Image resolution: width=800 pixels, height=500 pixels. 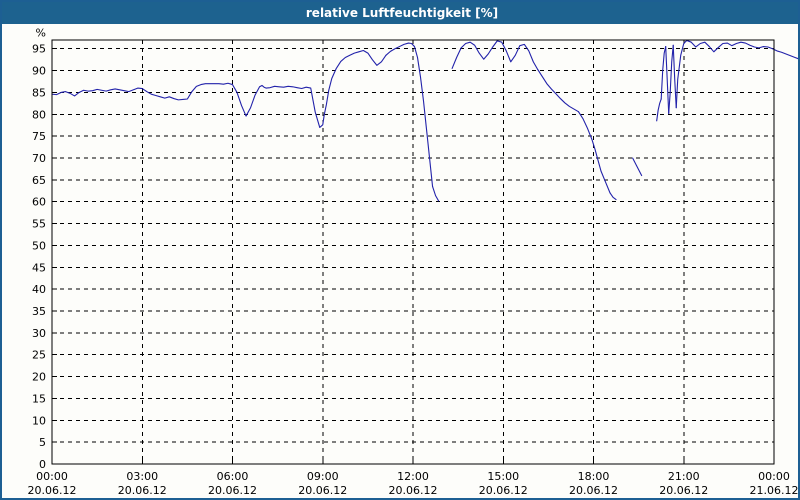 What do you see at coordinates (39, 180) in the screenshot?
I see `y-tick-label: 65` at bounding box center [39, 180].